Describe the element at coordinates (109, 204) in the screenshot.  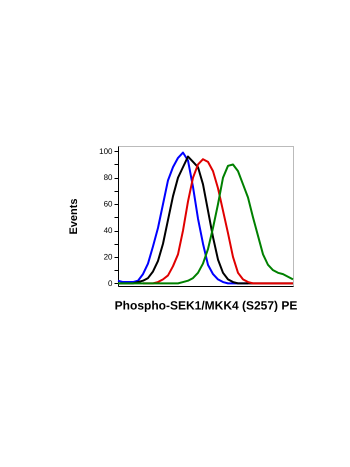
I see `y-tick-label: 60` at that location.